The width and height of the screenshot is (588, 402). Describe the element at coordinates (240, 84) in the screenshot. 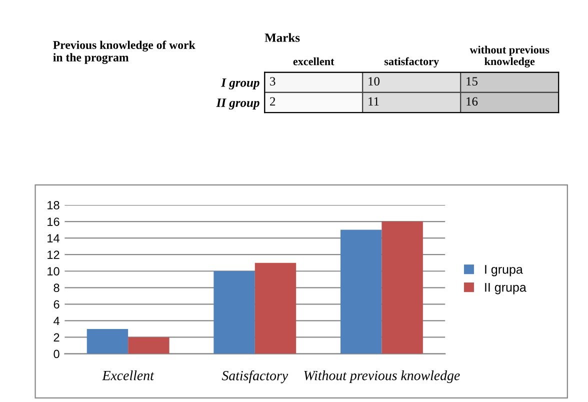

I see `y-tick-label: I group` at that location.